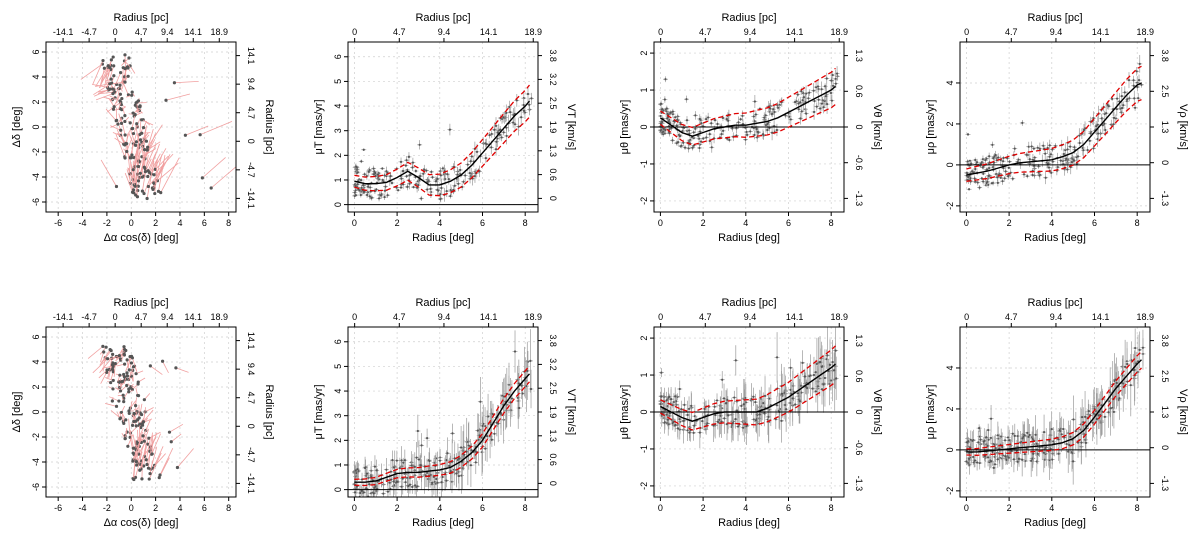  What do you see at coordinates (179, 223) in the screenshot?
I see `x-tick-label: 4` at bounding box center [179, 223].